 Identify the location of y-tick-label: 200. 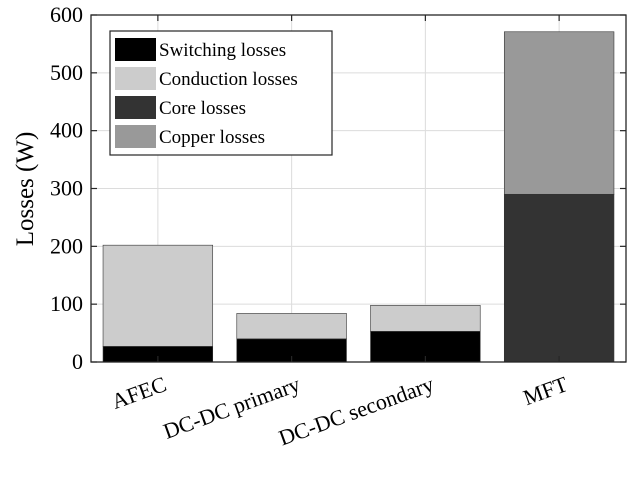
(66, 245).